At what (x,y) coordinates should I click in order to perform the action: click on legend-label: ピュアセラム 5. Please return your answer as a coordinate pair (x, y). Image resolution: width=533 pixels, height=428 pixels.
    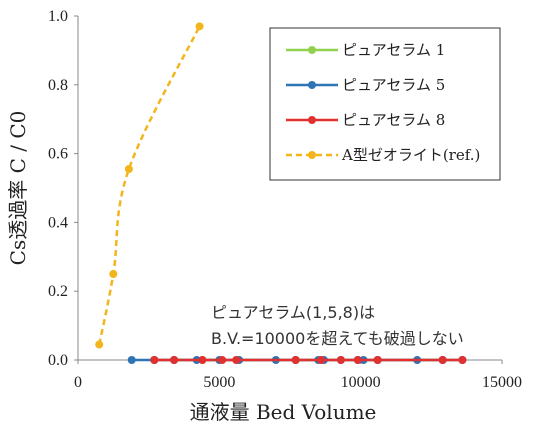
    Looking at the image, I should click on (393, 85).